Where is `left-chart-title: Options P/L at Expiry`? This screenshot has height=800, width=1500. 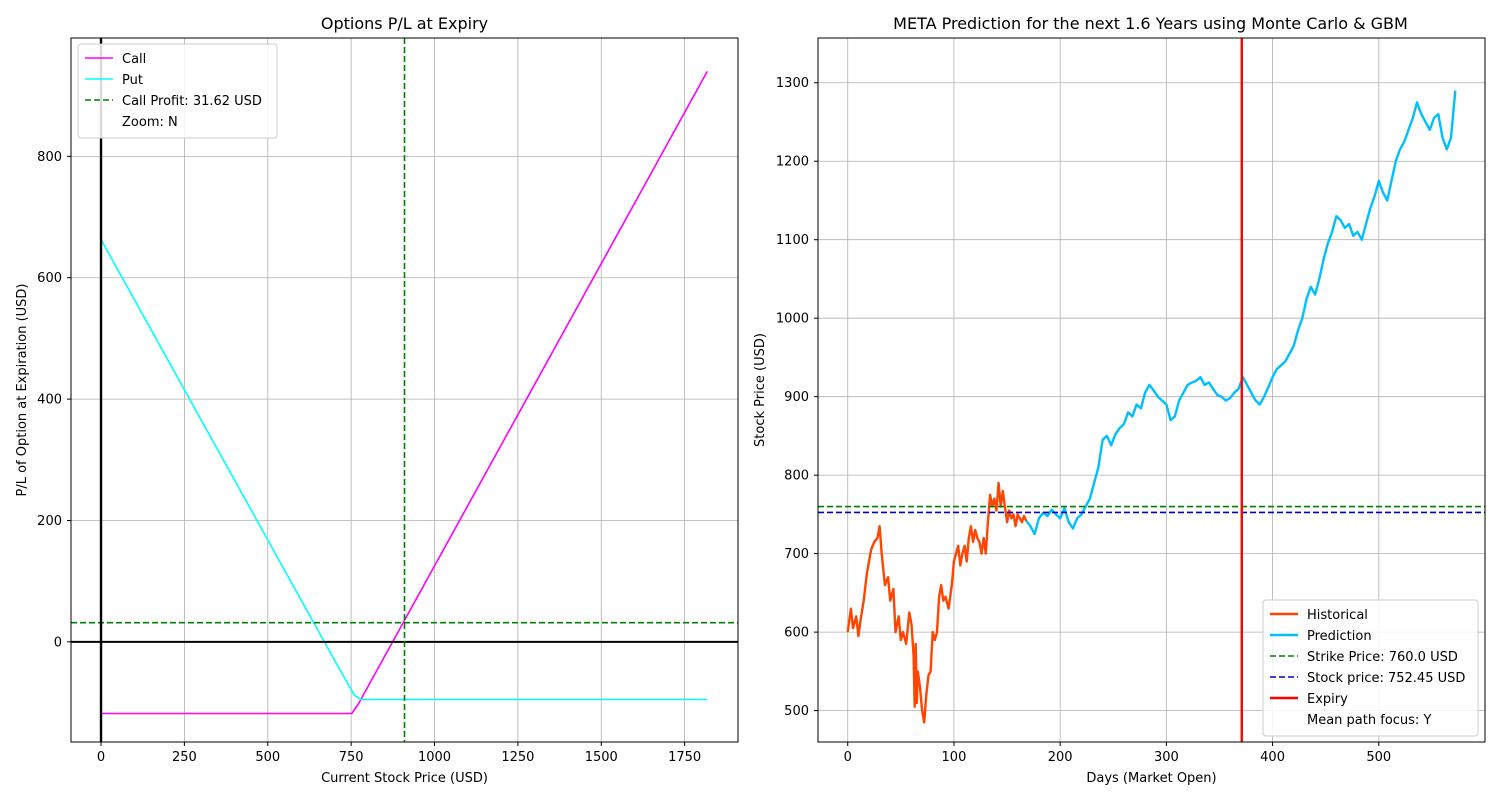 left-chart-title: Options P/L at Expiry is located at coordinates (404, 23).